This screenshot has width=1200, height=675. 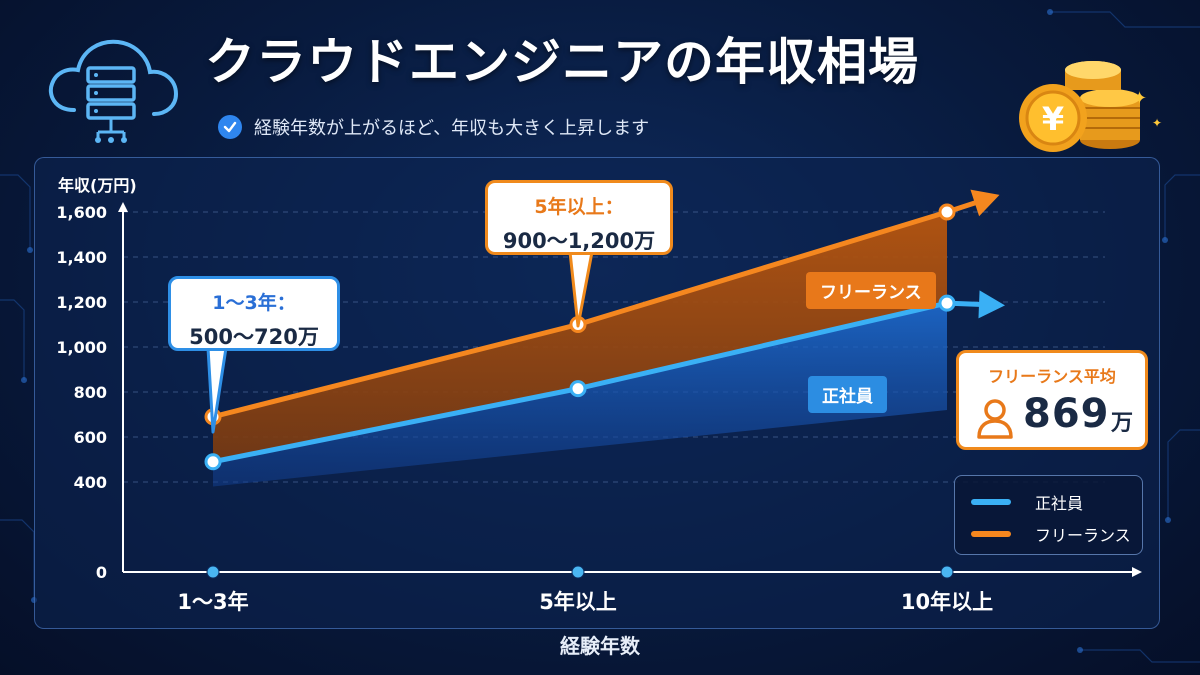 What do you see at coordinates (1052, 376) in the screenshot?
I see `average-label: フリーランス平均` at bounding box center [1052, 376].